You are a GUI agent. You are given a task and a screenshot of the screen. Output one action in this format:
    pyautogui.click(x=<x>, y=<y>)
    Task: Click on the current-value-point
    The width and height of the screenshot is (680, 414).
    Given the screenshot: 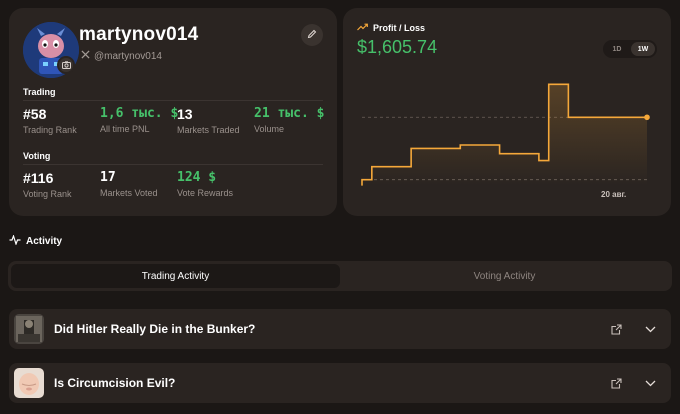 What is the action you would take?
    pyautogui.click(x=647, y=117)
    